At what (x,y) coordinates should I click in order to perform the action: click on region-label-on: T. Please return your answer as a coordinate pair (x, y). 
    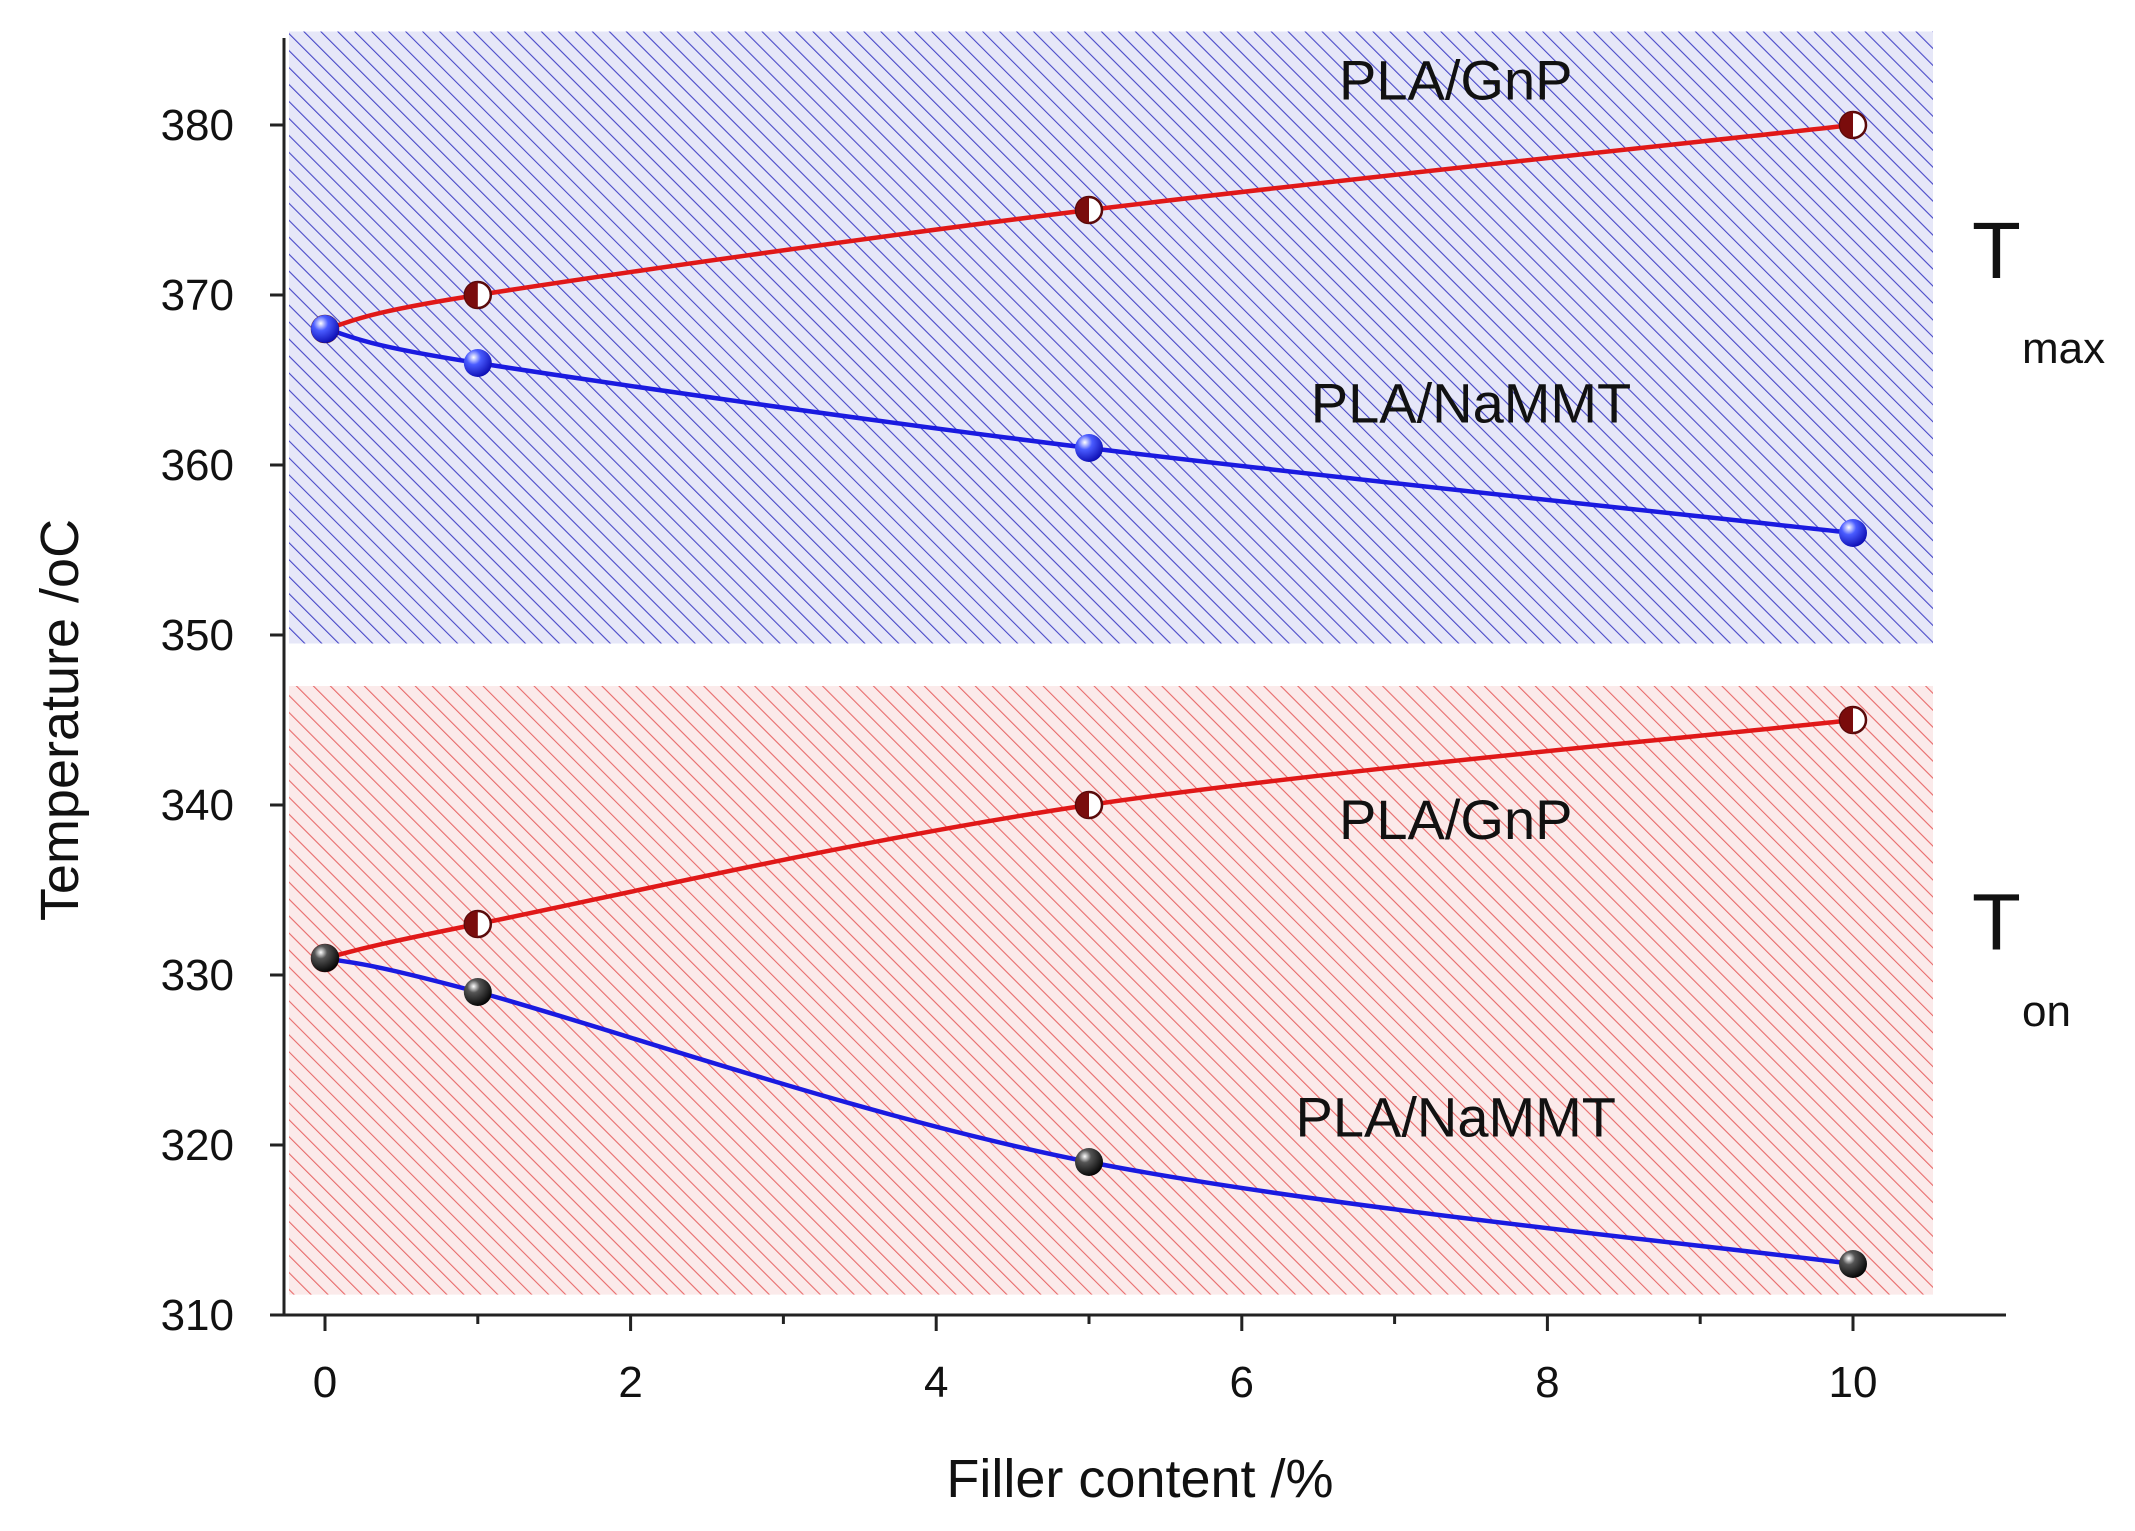
    Looking at the image, I should click on (1996, 922).